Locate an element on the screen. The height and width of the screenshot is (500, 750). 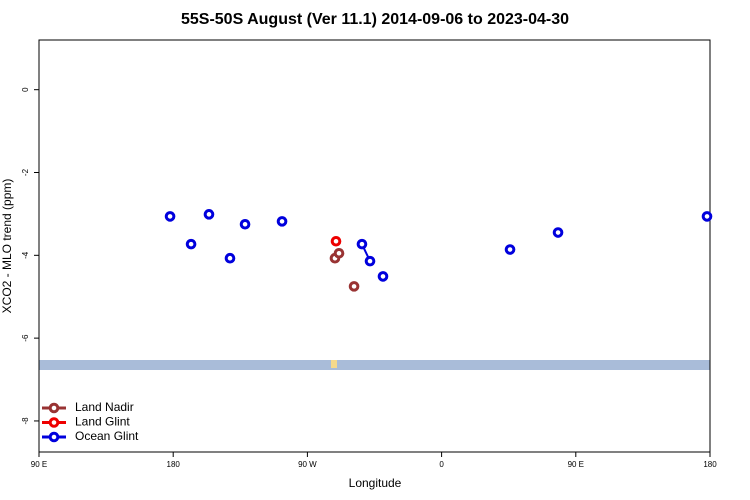
y-tick-label: -6 is located at coordinates (25, 338).